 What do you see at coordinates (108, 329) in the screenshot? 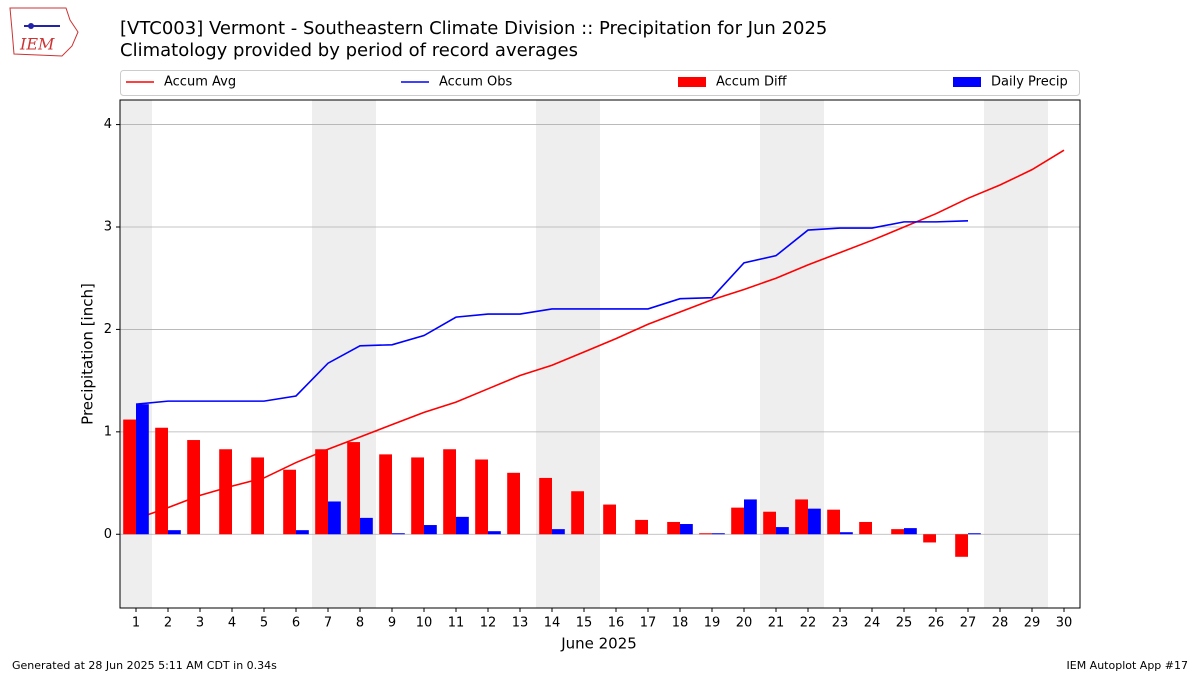
I see `y-tick-label: 2` at bounding box center [108, 329].